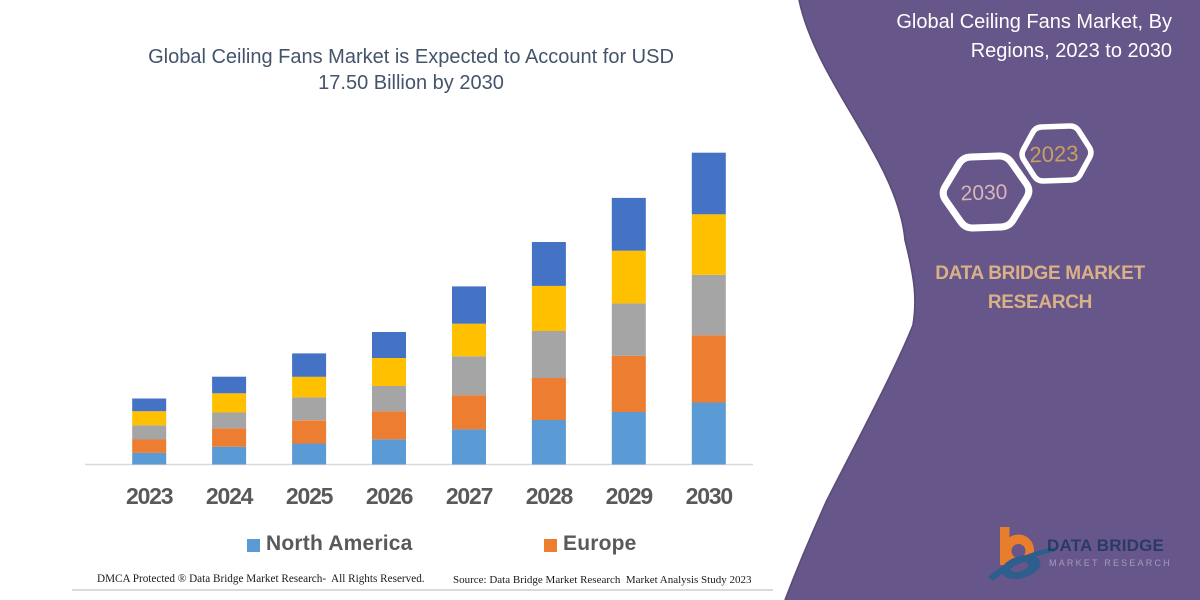 The width and height of the screenshot is (1200, 600). I want to click on svg-text: 2030, so click(983, 193).